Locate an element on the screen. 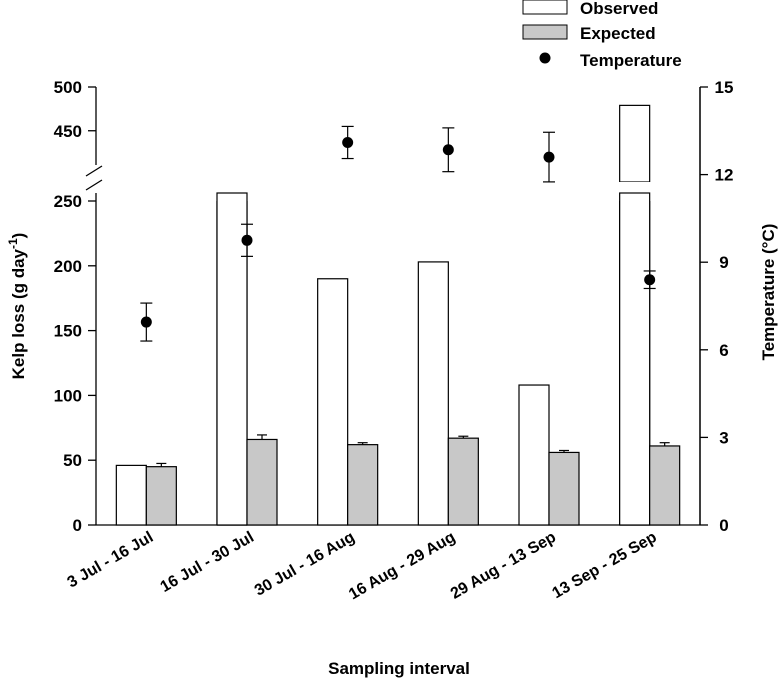 The width and height of the screenshot is (783, 685). y2-tick-label: 3 is located at coordinates (723, 437).